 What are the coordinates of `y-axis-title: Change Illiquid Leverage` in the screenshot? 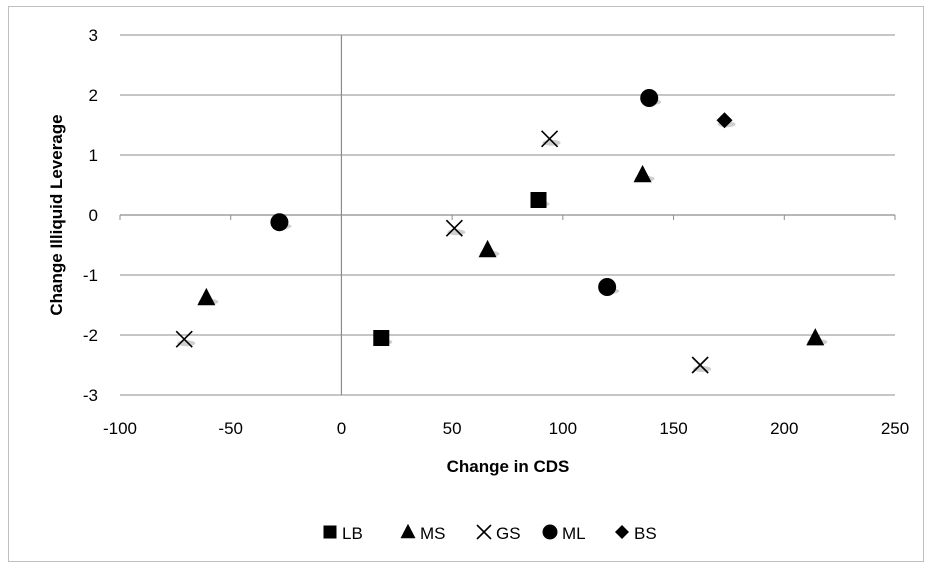 It's located at (56, 214).